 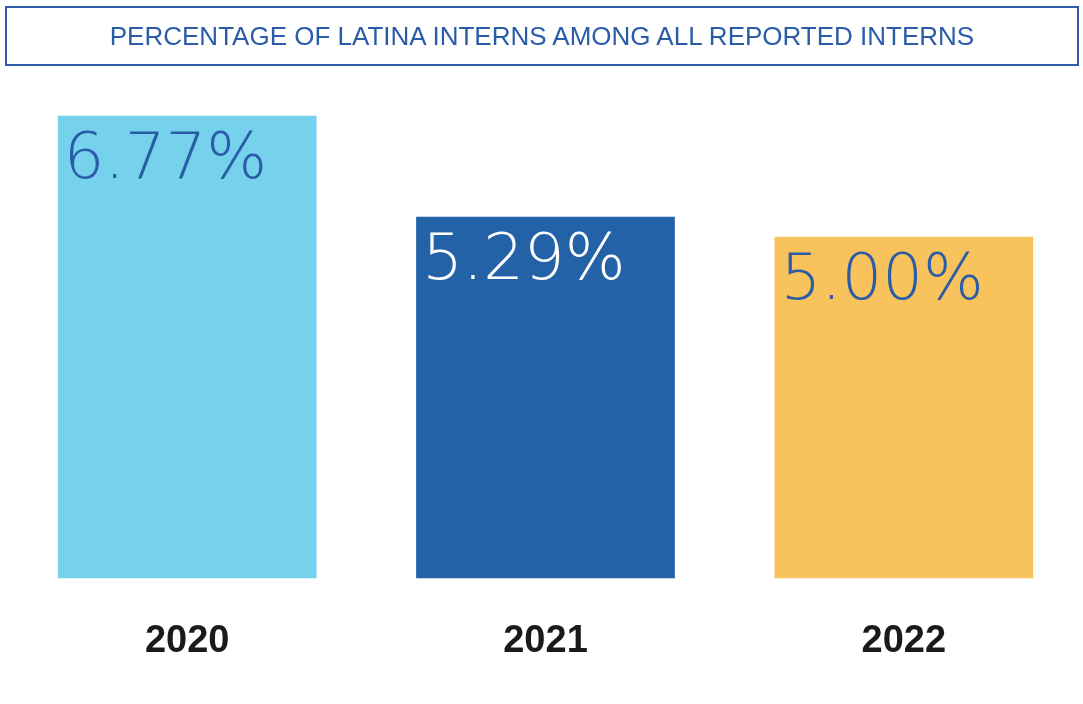 I want to click on chart-title: PERCENTAGE OF LATINA INTERNS AMONG ALL REPORTED INTERNS, so click(x=542, y=36).